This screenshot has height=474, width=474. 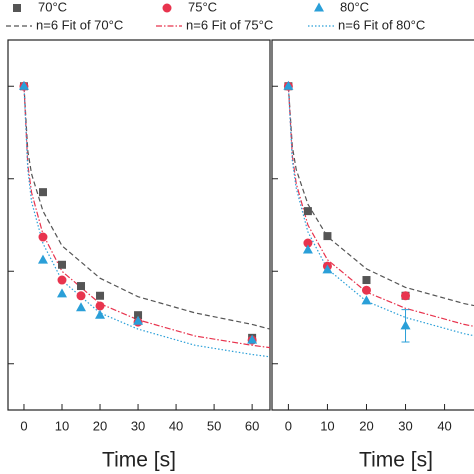 I want to click on x-tick-label: 60, so click(x=252, y=425).